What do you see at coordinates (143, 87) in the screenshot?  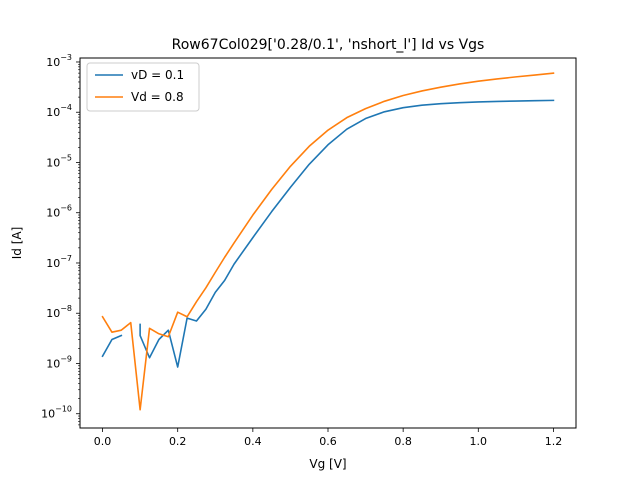 I see `legend: vD = 0.1 Vd = 0.8` at bounding box center [143, 87].